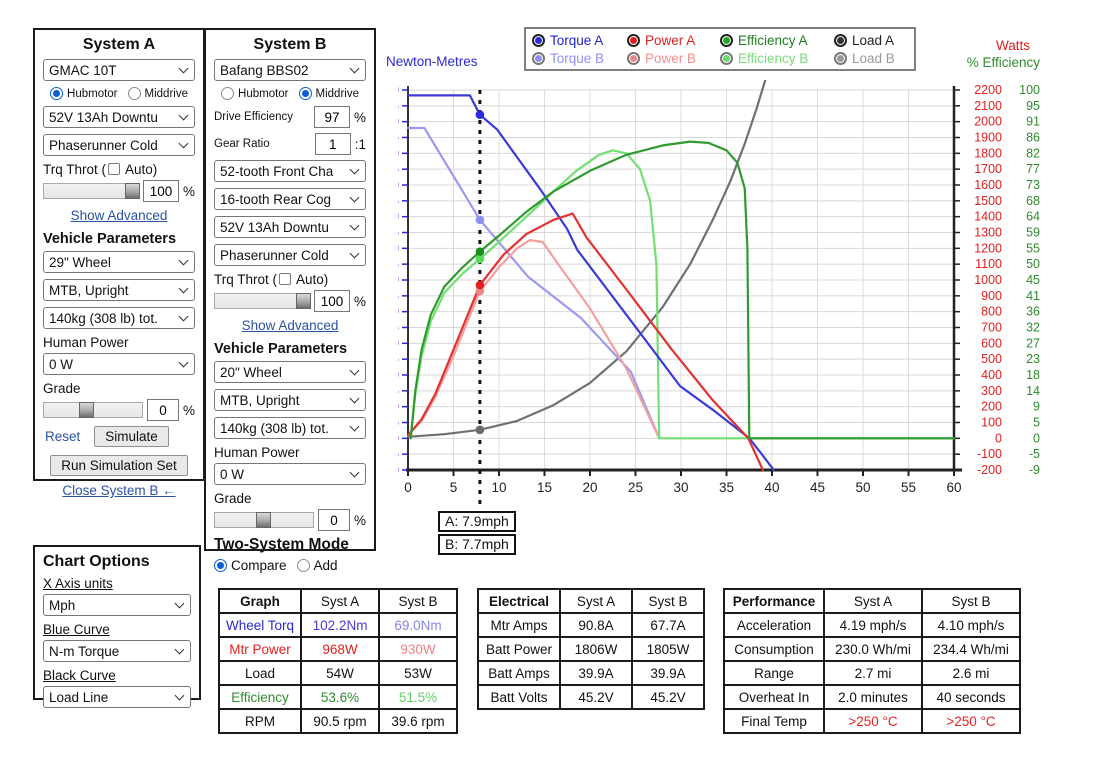 Image resolution: width=1113 pixels, height=783 pixels. What do you see at coordinates (290, 227) in the screenshot?
I see `battery-select-b: 52V 13Ah Downtu` at bounding box center [290, 227].